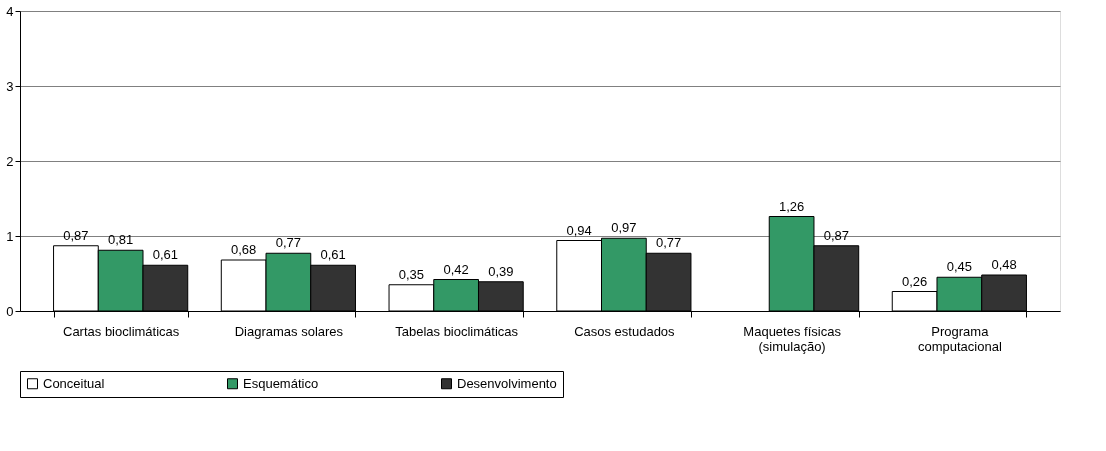  What do you see at coordinates (120, 240) in the screenshot?
I see `data-label: 0,81` at bounding box center [120, 240].